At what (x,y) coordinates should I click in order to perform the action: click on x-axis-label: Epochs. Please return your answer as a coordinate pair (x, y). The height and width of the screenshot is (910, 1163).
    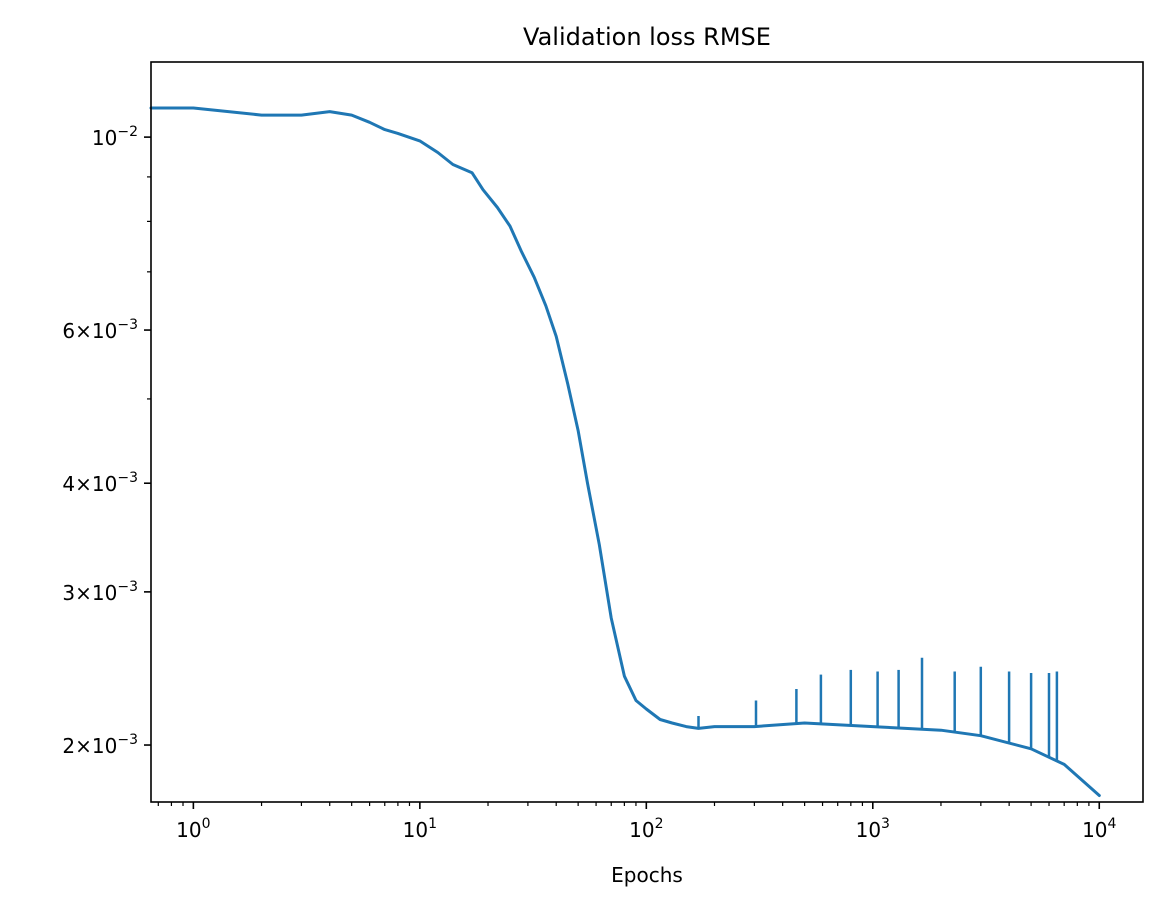
    Looking at the image, I should click on (647, 875).